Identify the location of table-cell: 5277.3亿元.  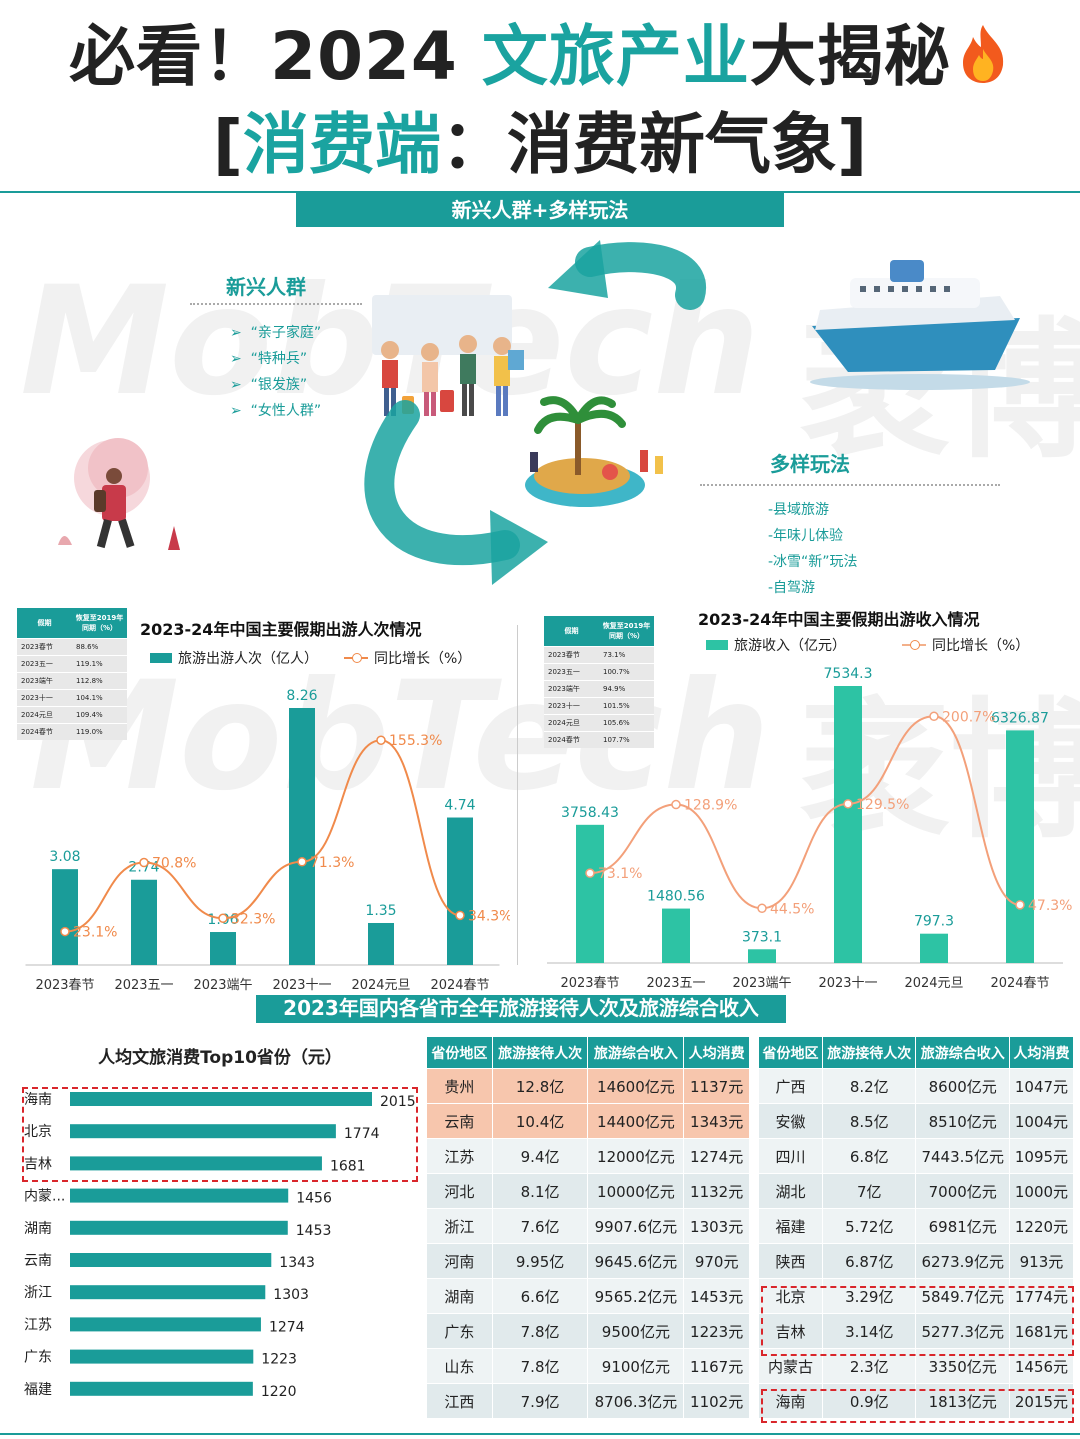
(962, 1331).